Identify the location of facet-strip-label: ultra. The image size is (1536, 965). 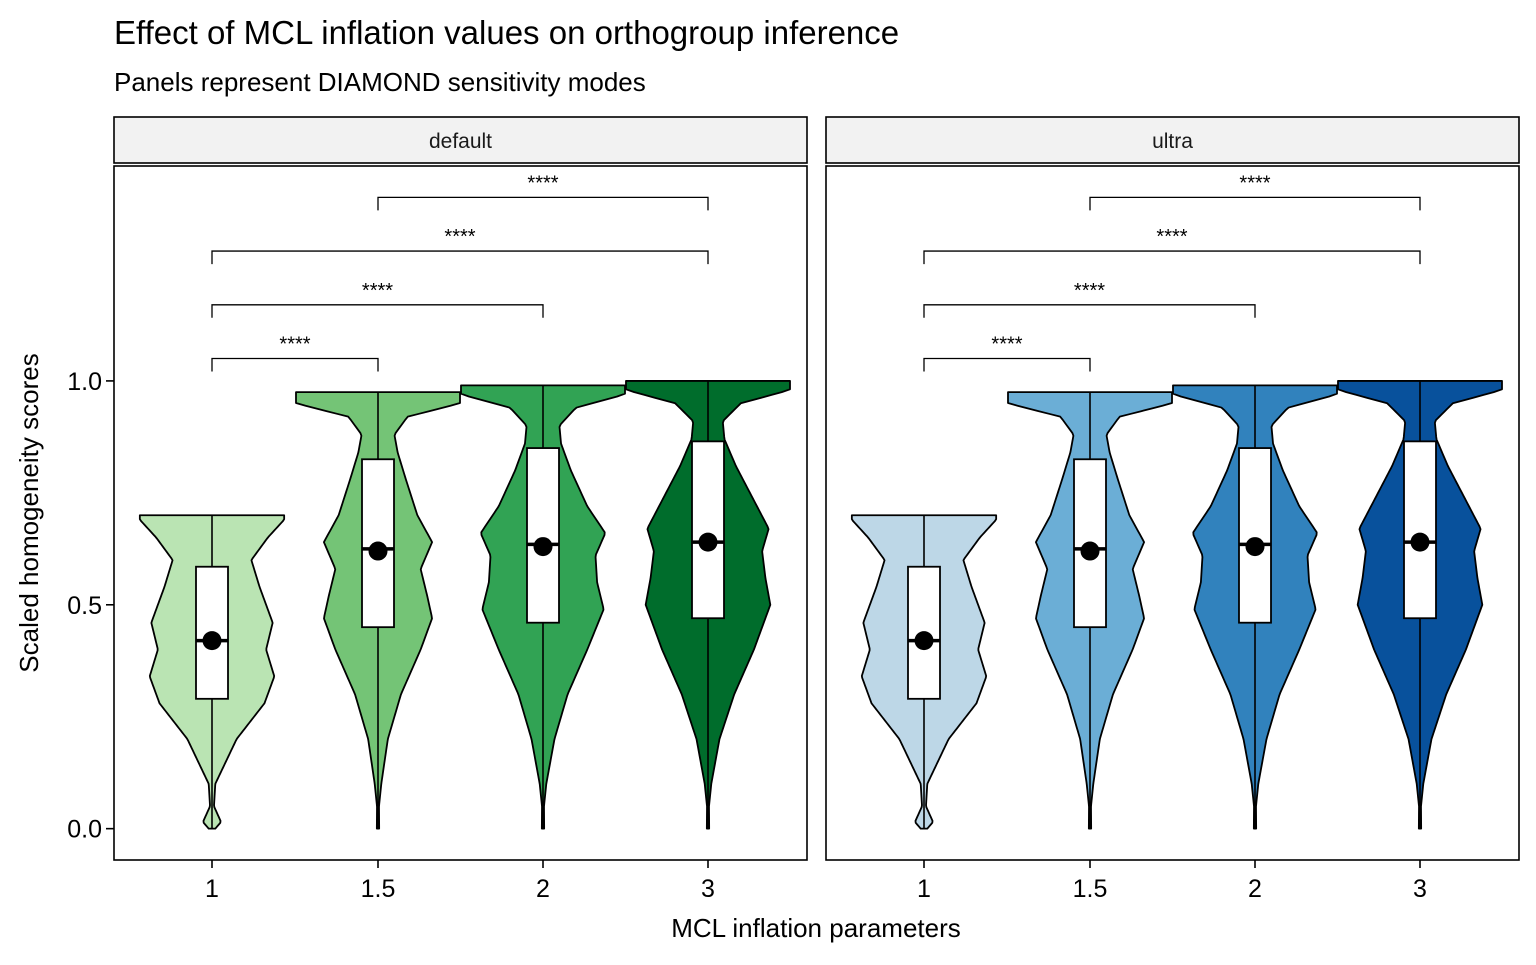
(1172, 141).